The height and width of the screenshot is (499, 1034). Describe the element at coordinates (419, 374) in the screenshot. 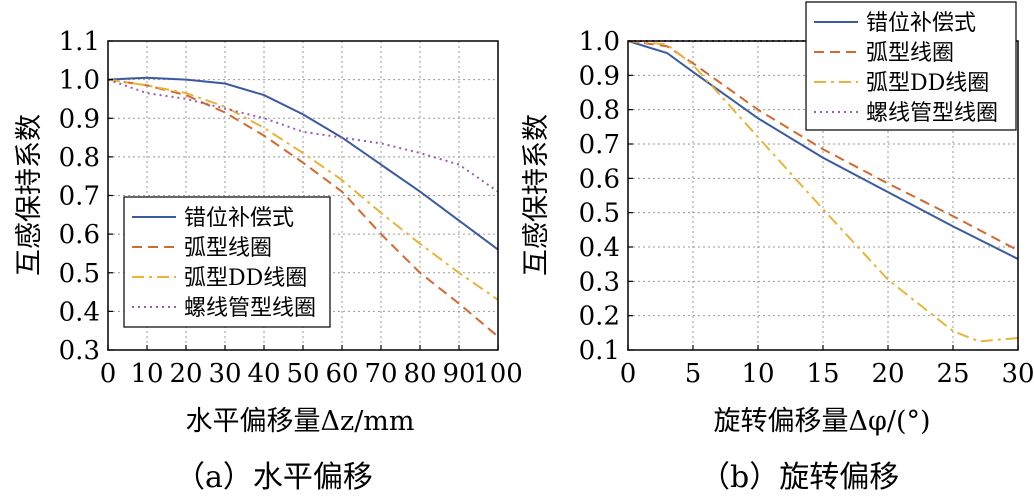

I see `x-tick-label: 80` at that location.